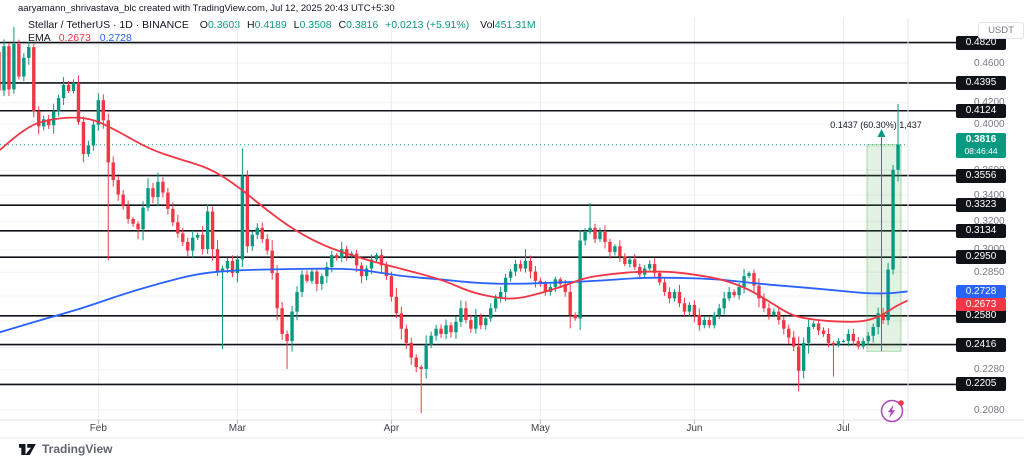  I want to click on ema-slow-axis-label: 0.2728, so click(981, 291).